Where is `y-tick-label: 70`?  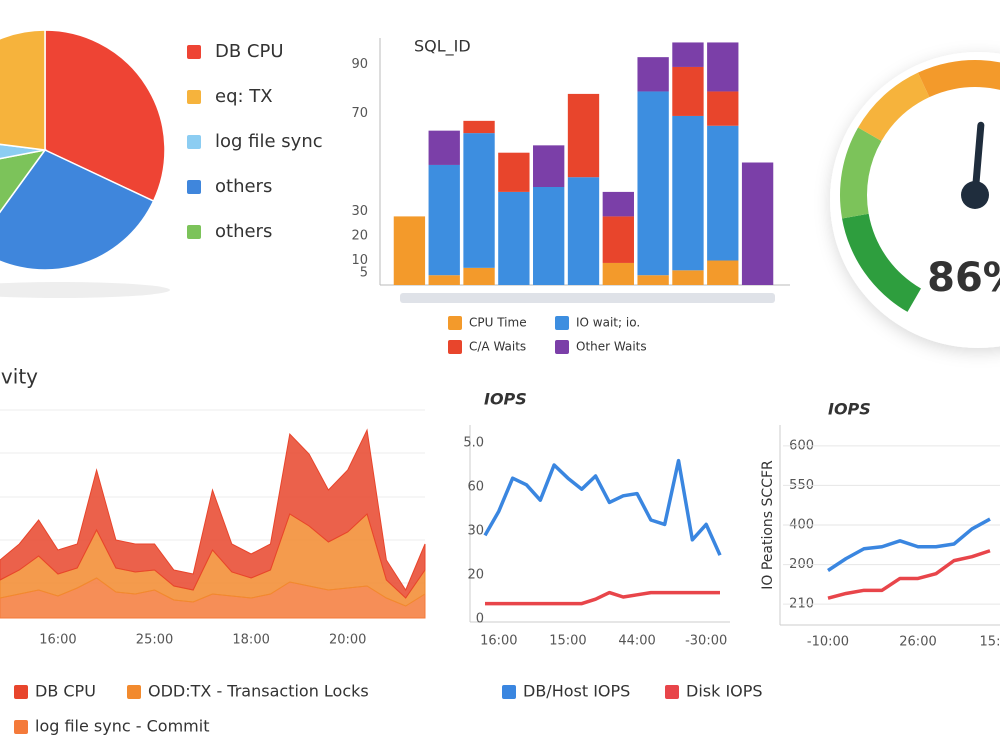
y-tick-label: 70 is located at coordinates (359, 113).